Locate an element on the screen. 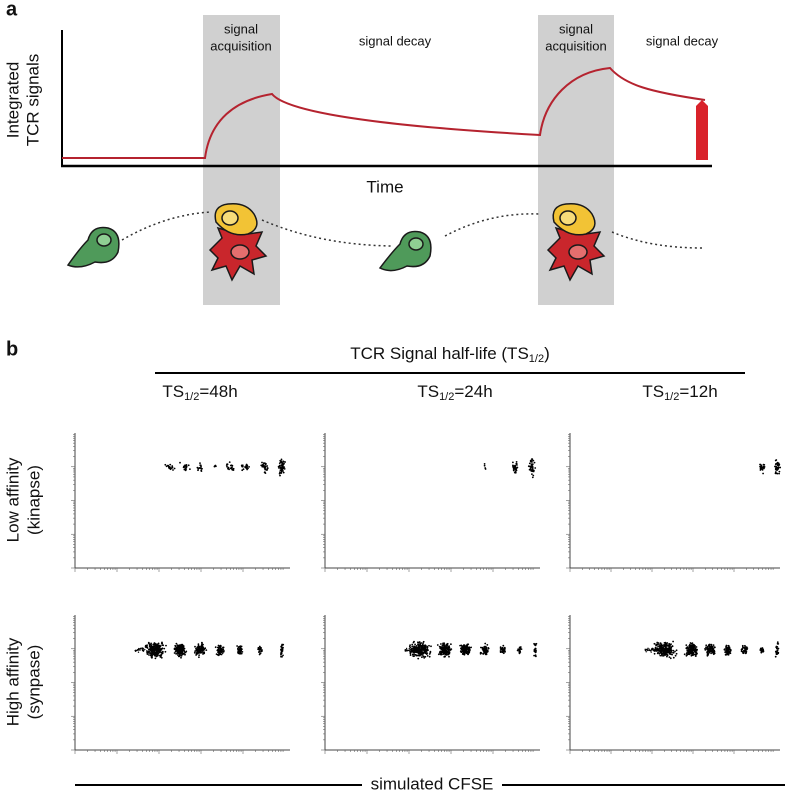 This screenshot has height=798, width=792. panel-label: b is located at coordinates (12, 349).